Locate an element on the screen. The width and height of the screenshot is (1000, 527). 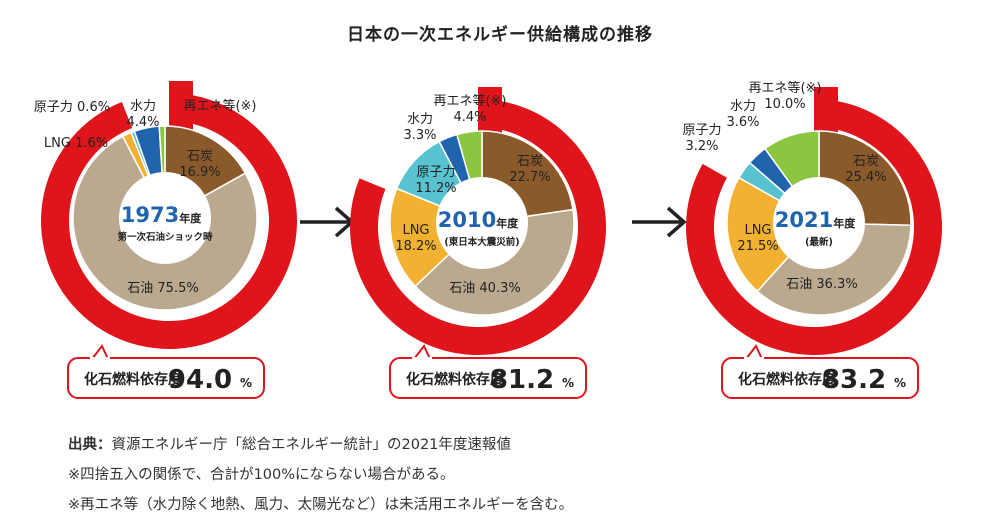
note-rounding: ※四捨五入の関係で、合計が100%にならない場合がある。 is located at coordinates (261, 475).